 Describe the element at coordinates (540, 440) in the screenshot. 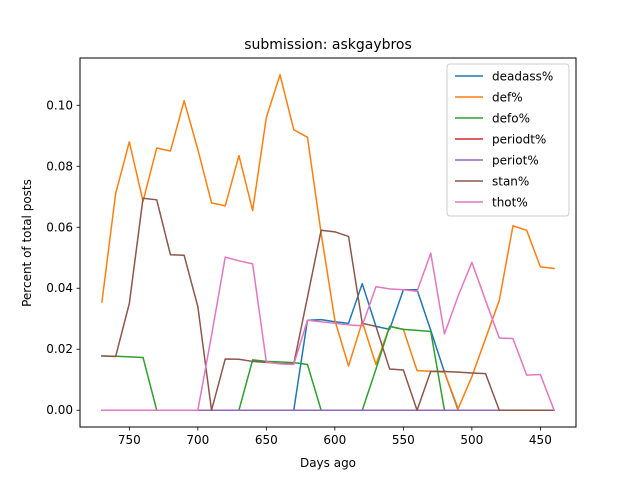

I see `x-tick-label: 450` at that location.